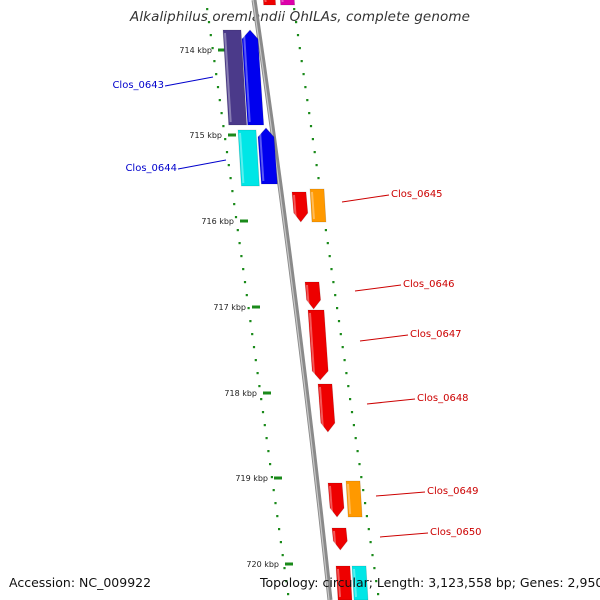 This screenshot has width=600, height=600. Describe the element at coordinates (229, 307) in the screenshot. I see `tick-label: 717 kbp` at that location.